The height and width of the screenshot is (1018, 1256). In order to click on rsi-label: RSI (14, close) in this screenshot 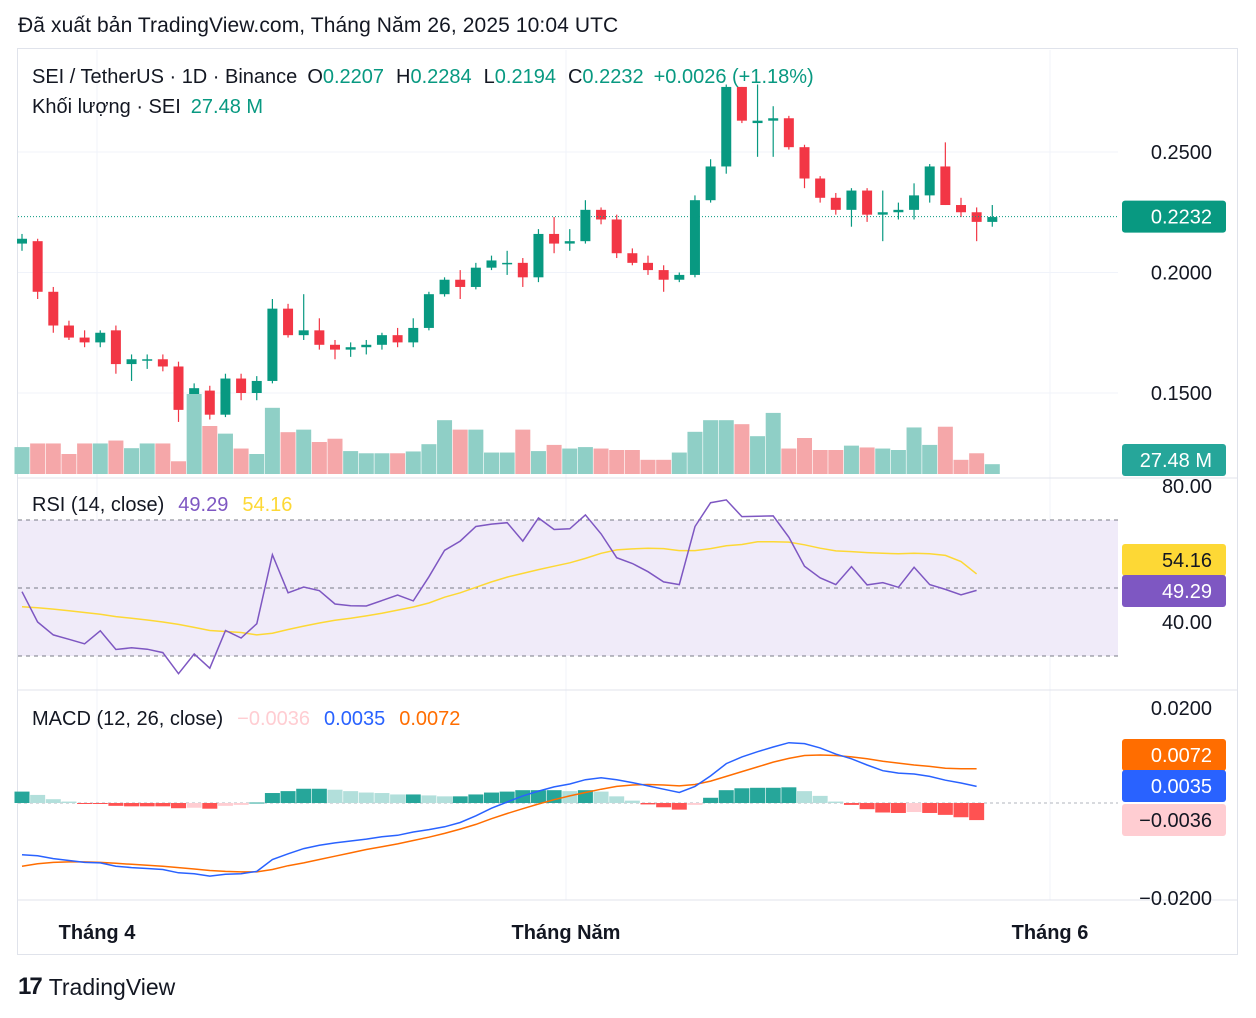, I will do `click(98, 505)`.